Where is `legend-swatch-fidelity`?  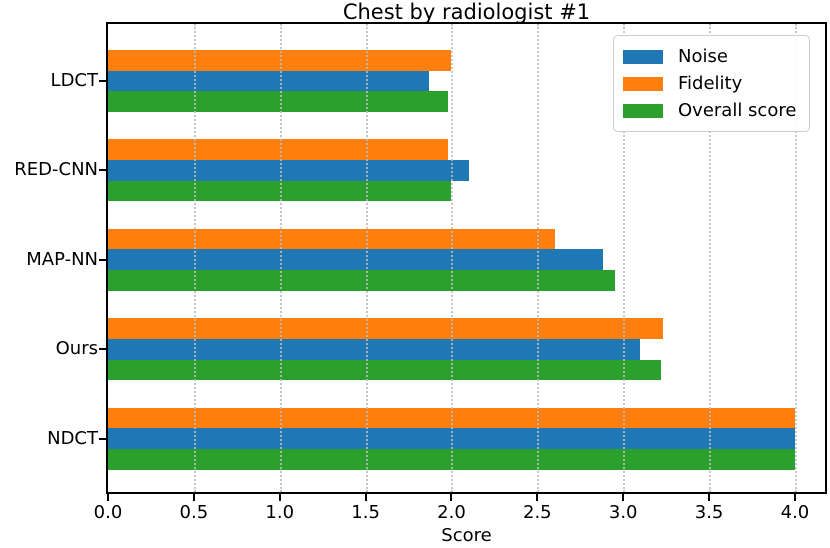
legend-swatch-fidelity is located at coordinates (643, 83).